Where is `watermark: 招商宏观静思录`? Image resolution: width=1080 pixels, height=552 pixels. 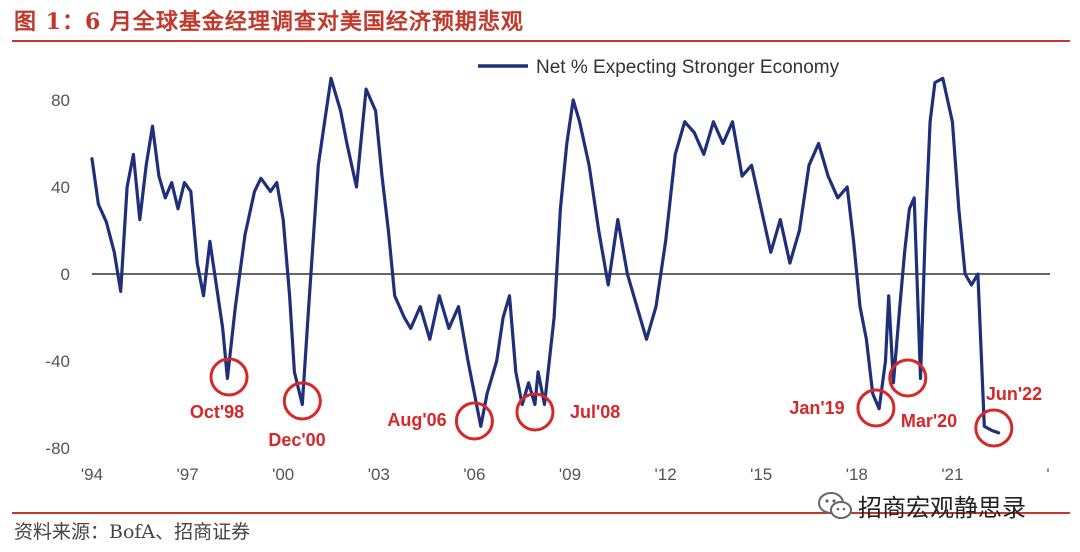
watermark: 招商宏观静思录 is located at coordinates (922, 505).